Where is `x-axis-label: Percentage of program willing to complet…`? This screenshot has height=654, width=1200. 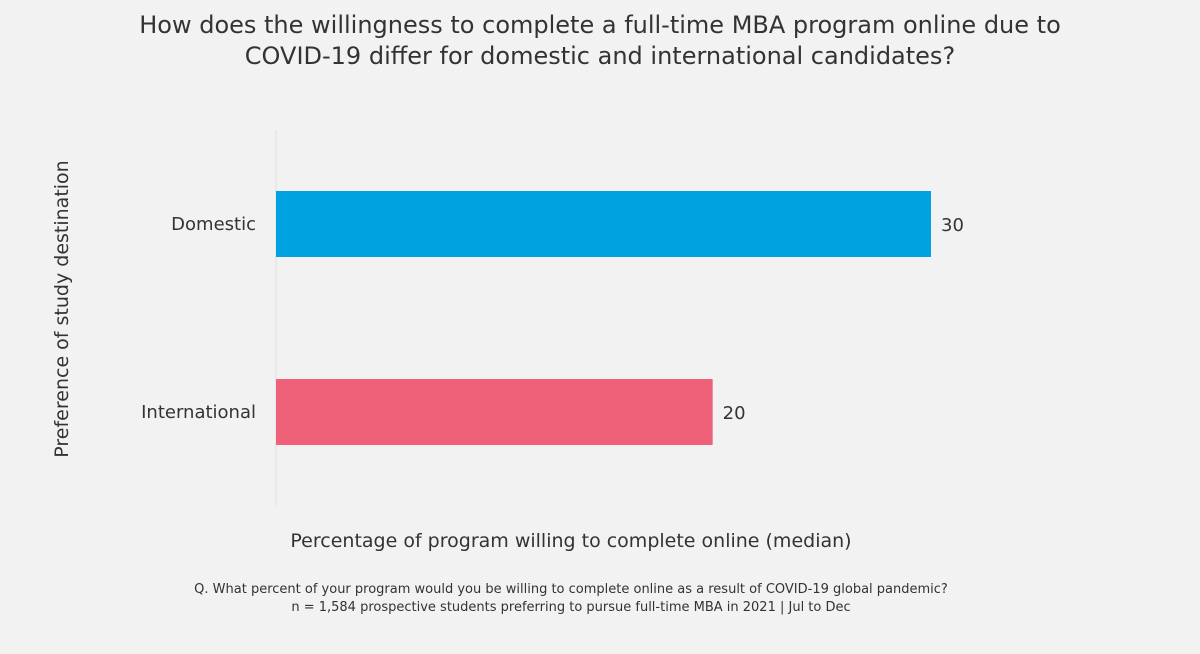 x-axis-label: Percentage of program willing to complet… is located at coordinates (571, 541).